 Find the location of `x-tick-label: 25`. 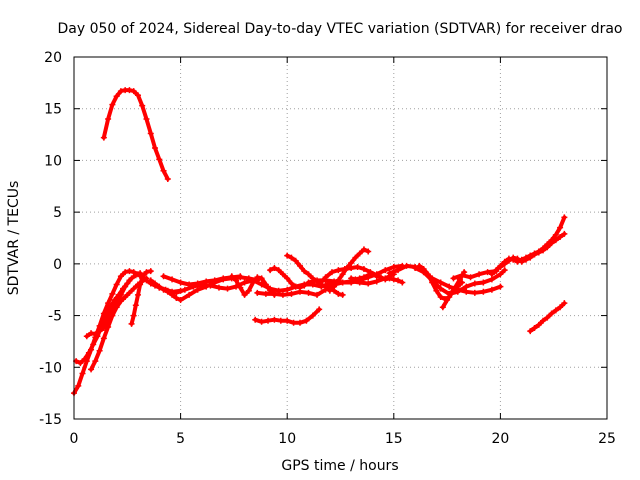

x-tick-label: 25 is located at coordinates (607, 439).